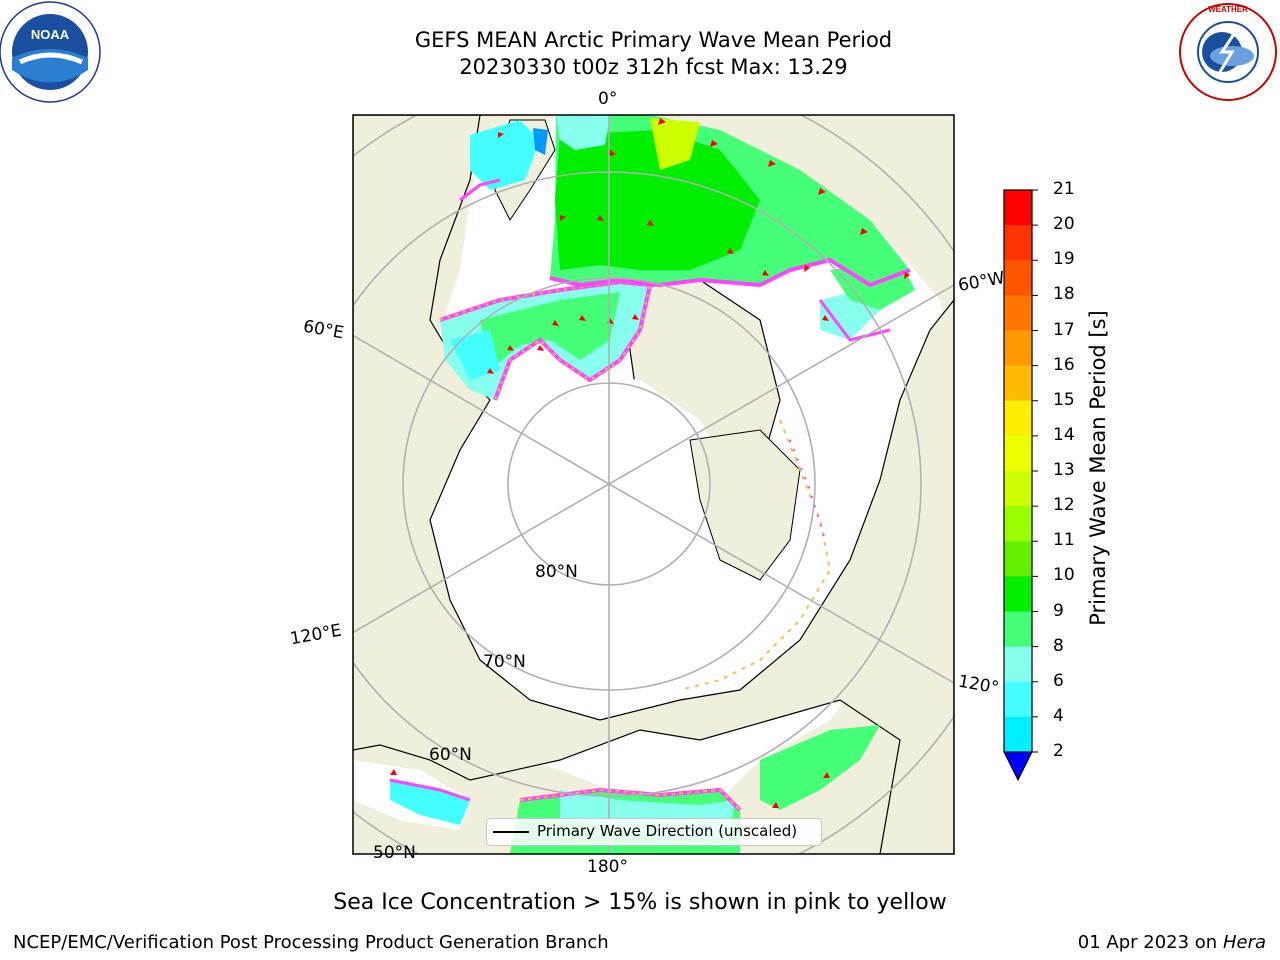  I want to click on colorbar-tick-label: 11, so click(1064, 540).